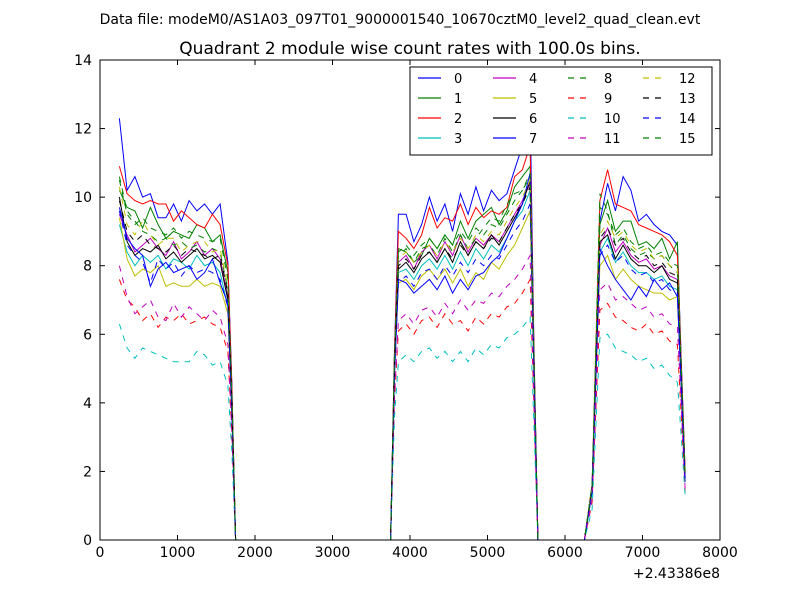  Describe the element at coordinates (87, 472) in the screenshot. I see `y-tick-label: 2` at that location.